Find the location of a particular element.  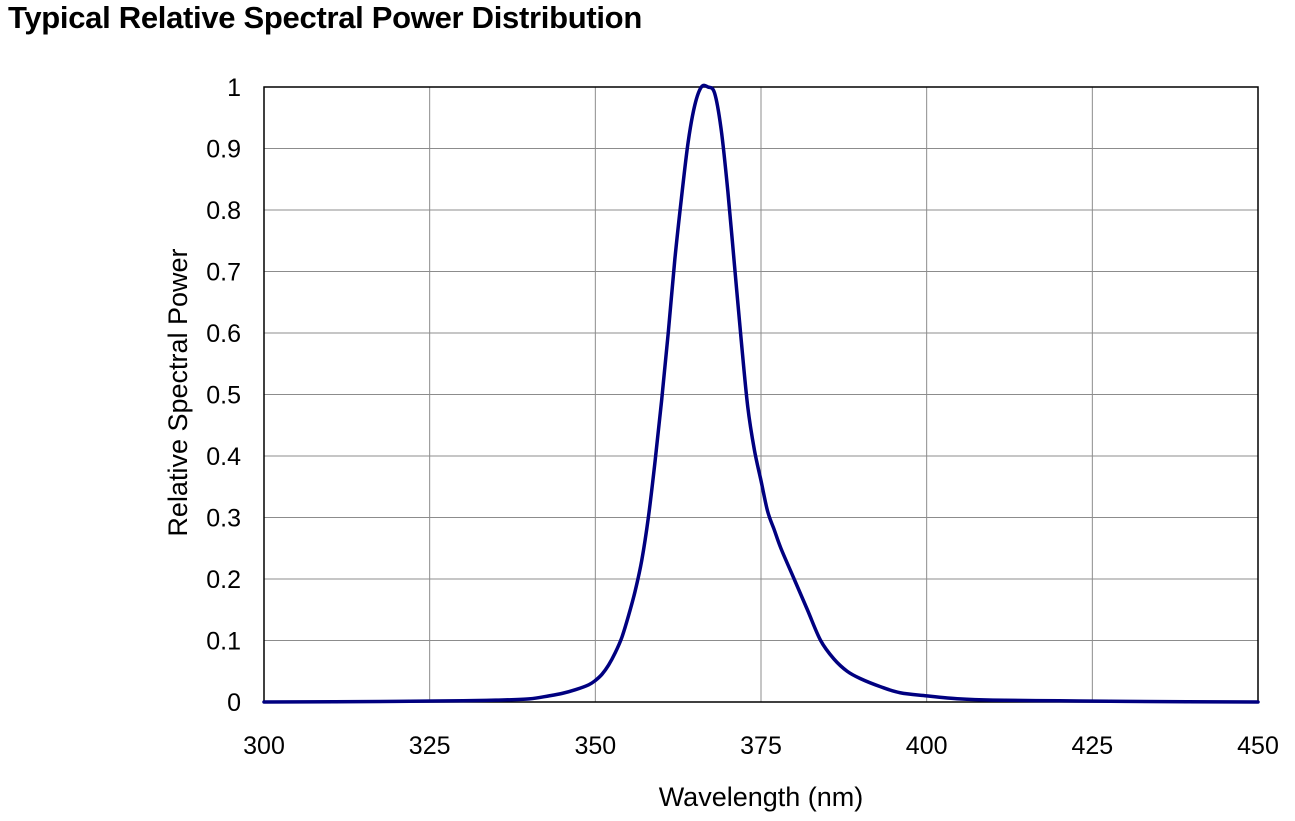

x-tick-label: 300 is located at coordinates (264, 746).